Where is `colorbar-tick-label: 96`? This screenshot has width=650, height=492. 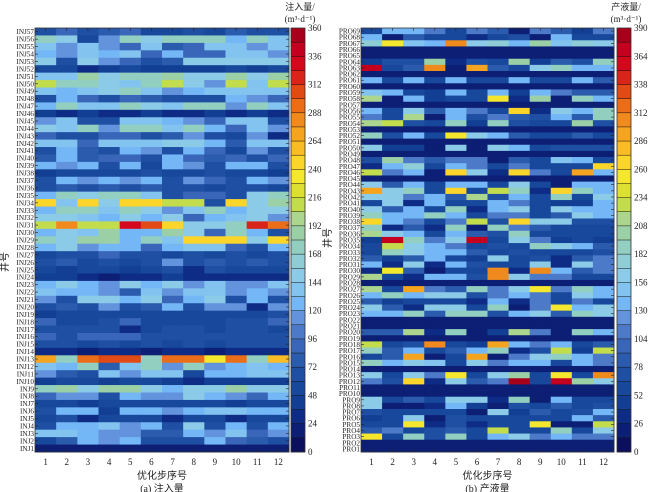
colorbar-tick-label: 96 is located at coordinates (313, 339).